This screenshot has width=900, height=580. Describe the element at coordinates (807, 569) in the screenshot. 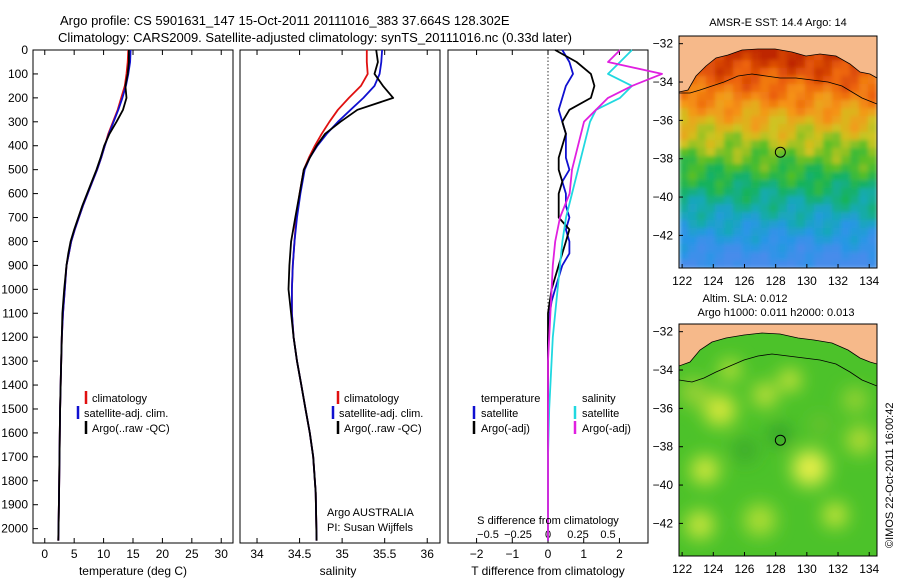

I see `x-tick-label: 130` at that location.